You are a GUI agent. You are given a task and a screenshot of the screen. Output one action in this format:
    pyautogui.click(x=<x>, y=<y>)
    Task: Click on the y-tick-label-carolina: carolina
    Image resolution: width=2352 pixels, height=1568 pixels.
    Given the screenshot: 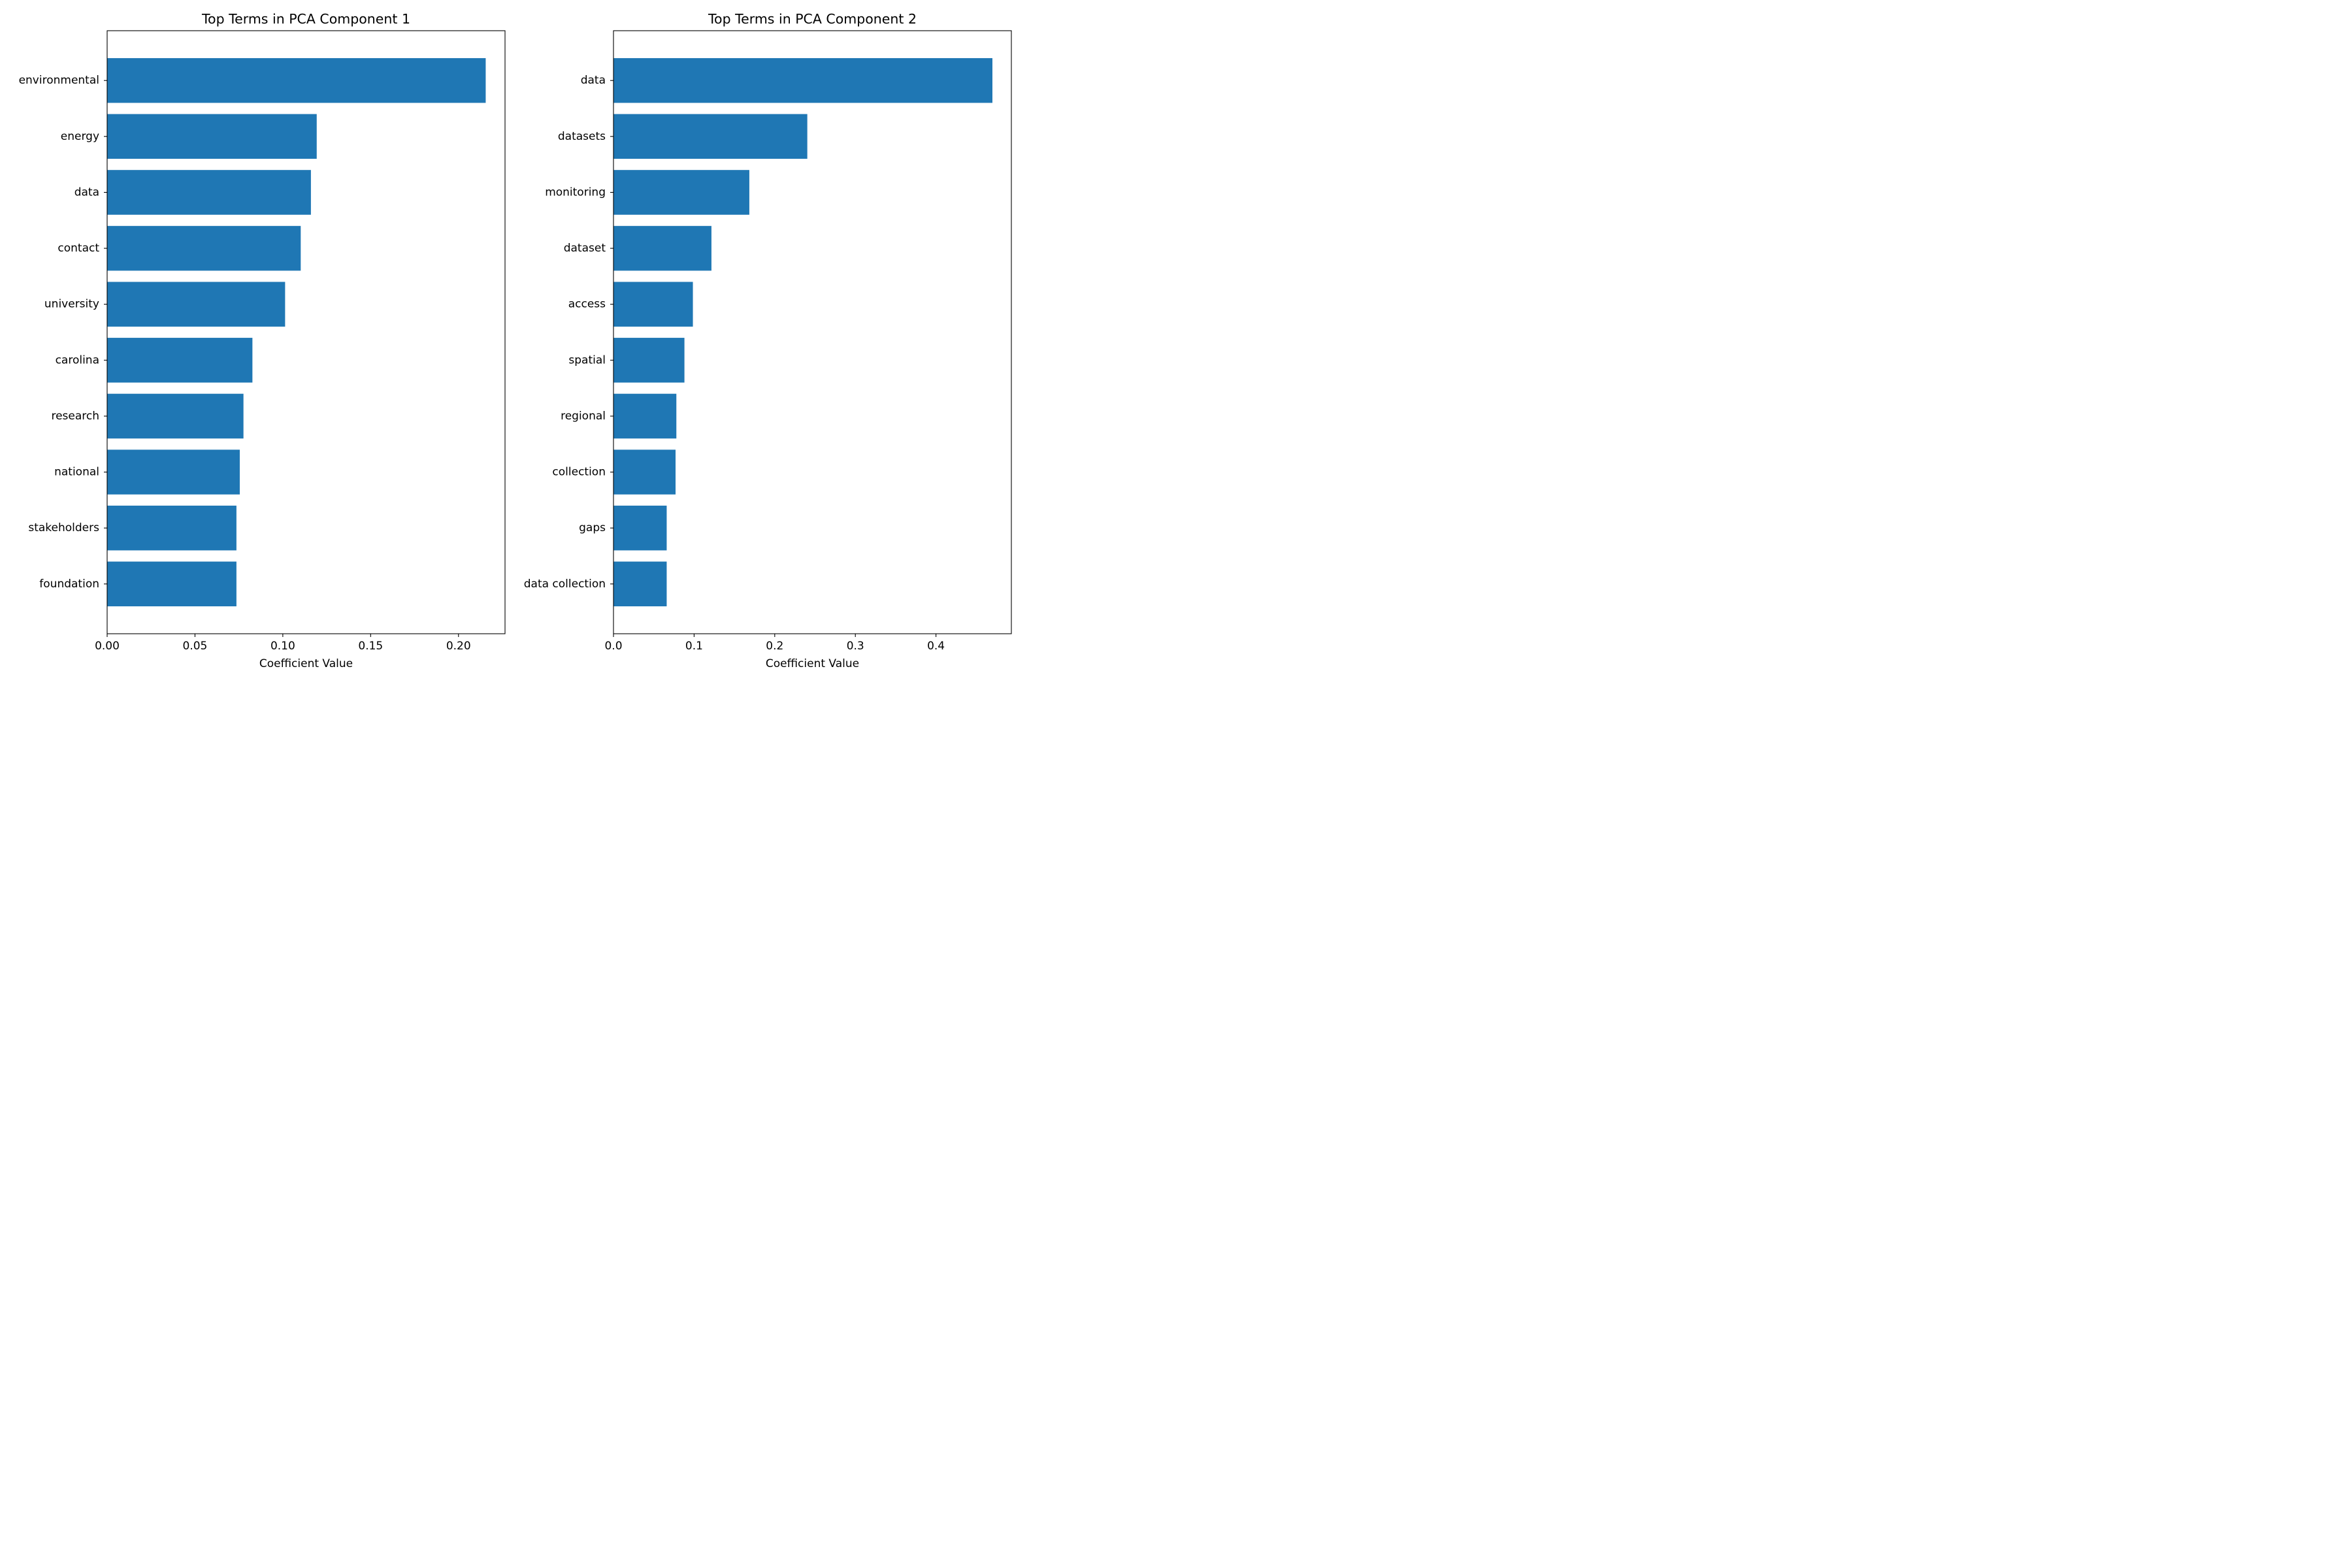 What is the action you would take?
    pyautogui.click(x=77, y=360)
    